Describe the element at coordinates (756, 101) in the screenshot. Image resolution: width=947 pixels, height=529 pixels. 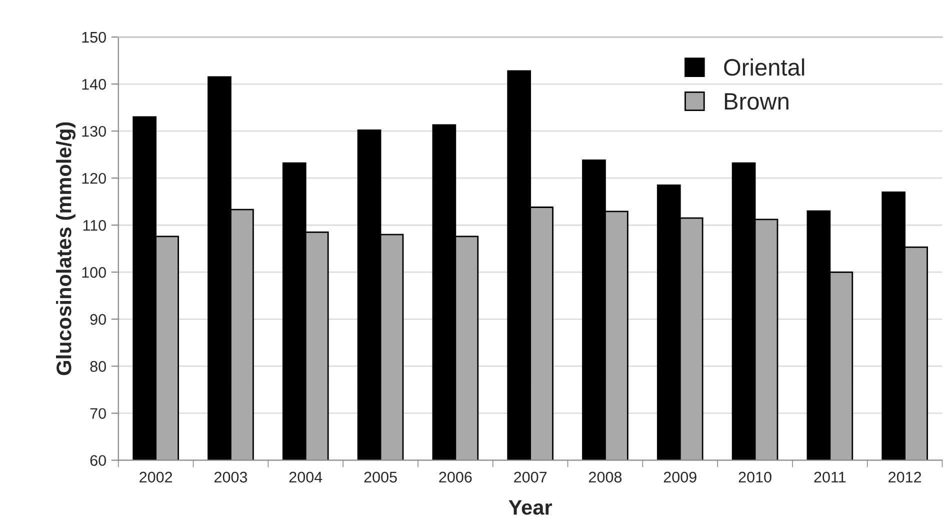
I see `legend-label: Brown` at that location.